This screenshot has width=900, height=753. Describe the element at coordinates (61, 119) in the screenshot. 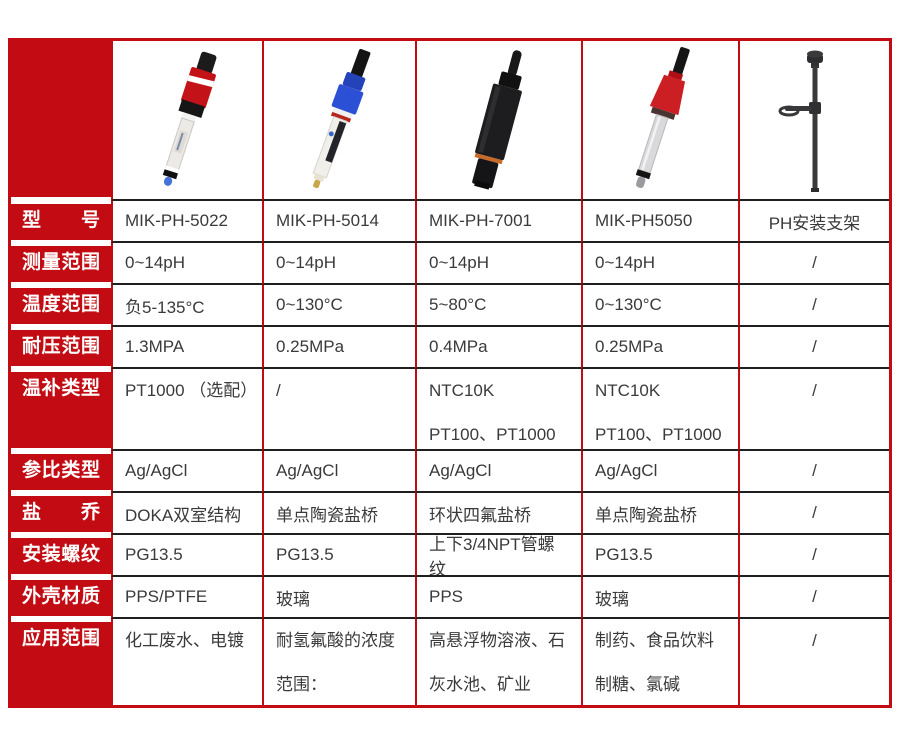

I see `image-row-label-spacer` at that location.